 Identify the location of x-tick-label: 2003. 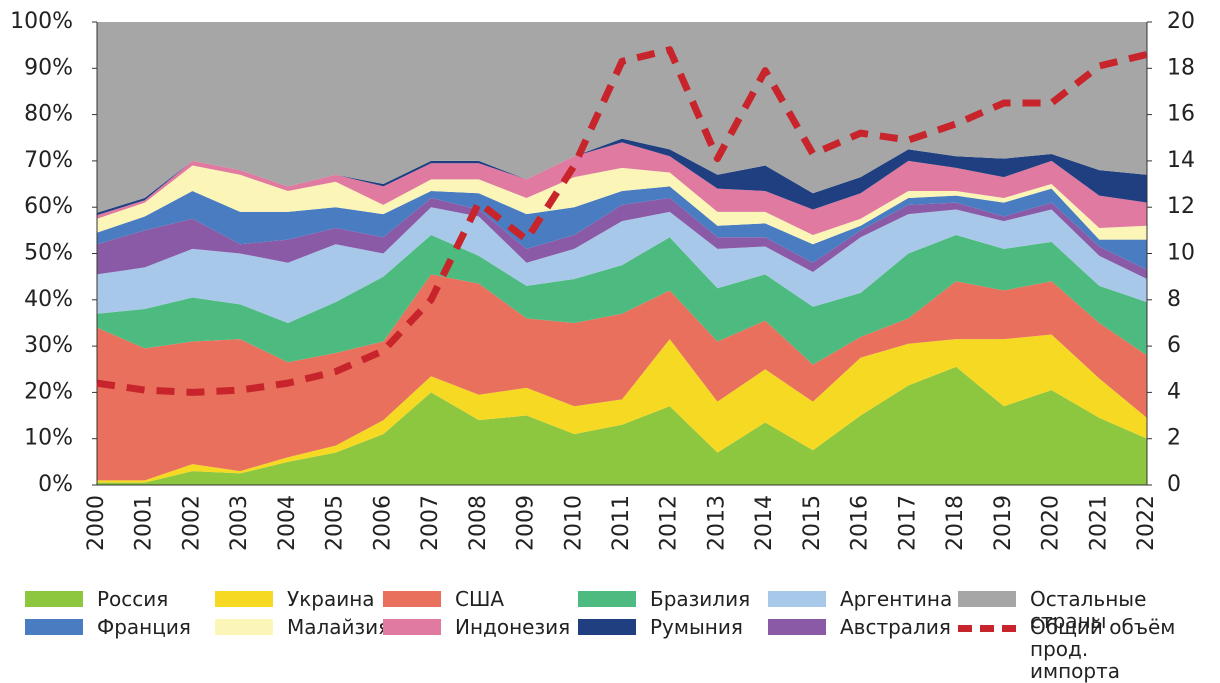
(239, 523).